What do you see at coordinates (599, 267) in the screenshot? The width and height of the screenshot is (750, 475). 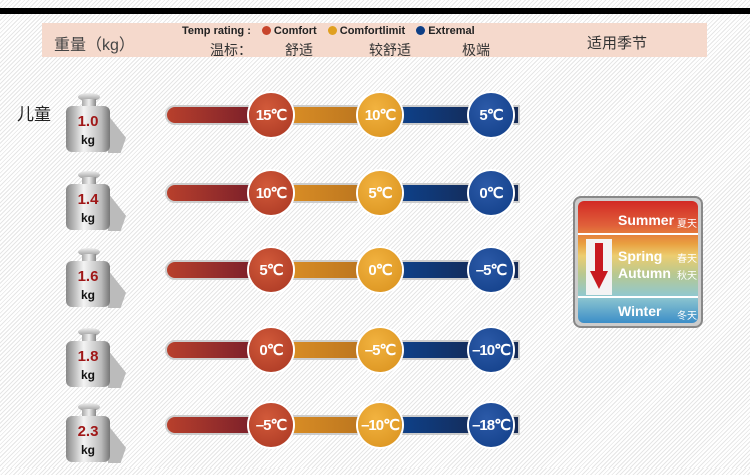 I see `down-arrow-icon` at bounding box center [599, 267].